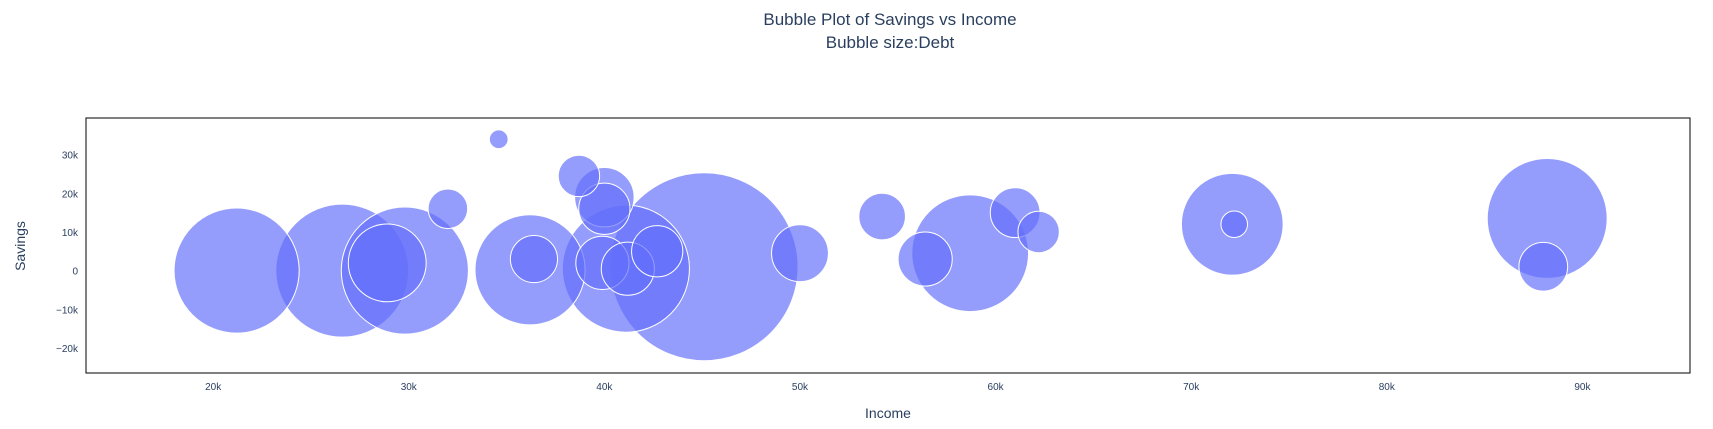  I want to click on x-tick-label: 60k, so click(996, 387).